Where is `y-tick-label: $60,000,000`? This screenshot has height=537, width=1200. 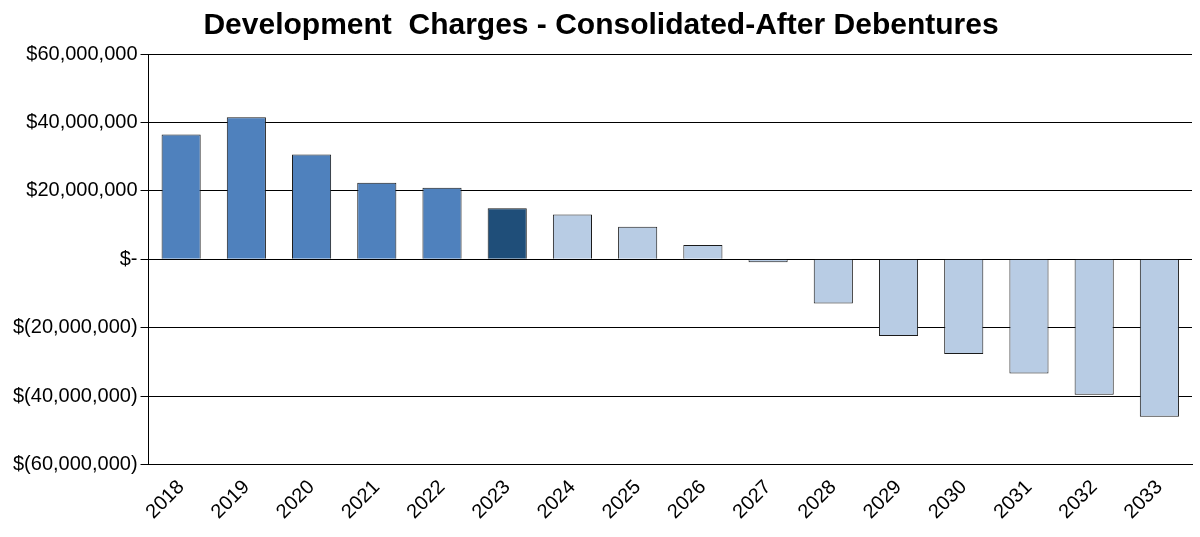
y-tick-label: $60,000,000 is located at coordinates (82, 52).